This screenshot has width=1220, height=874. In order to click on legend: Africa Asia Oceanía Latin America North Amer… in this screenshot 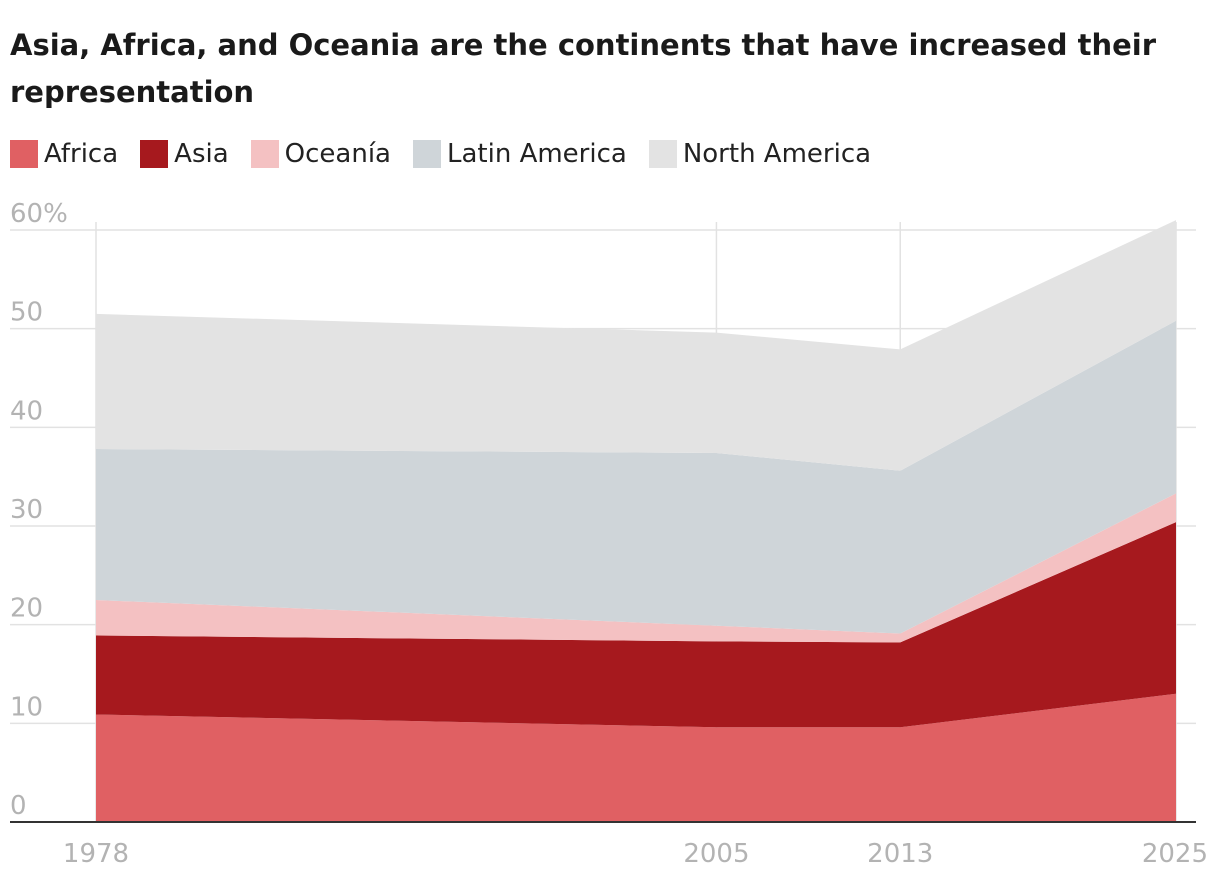, I will do `click(451, 154)`.